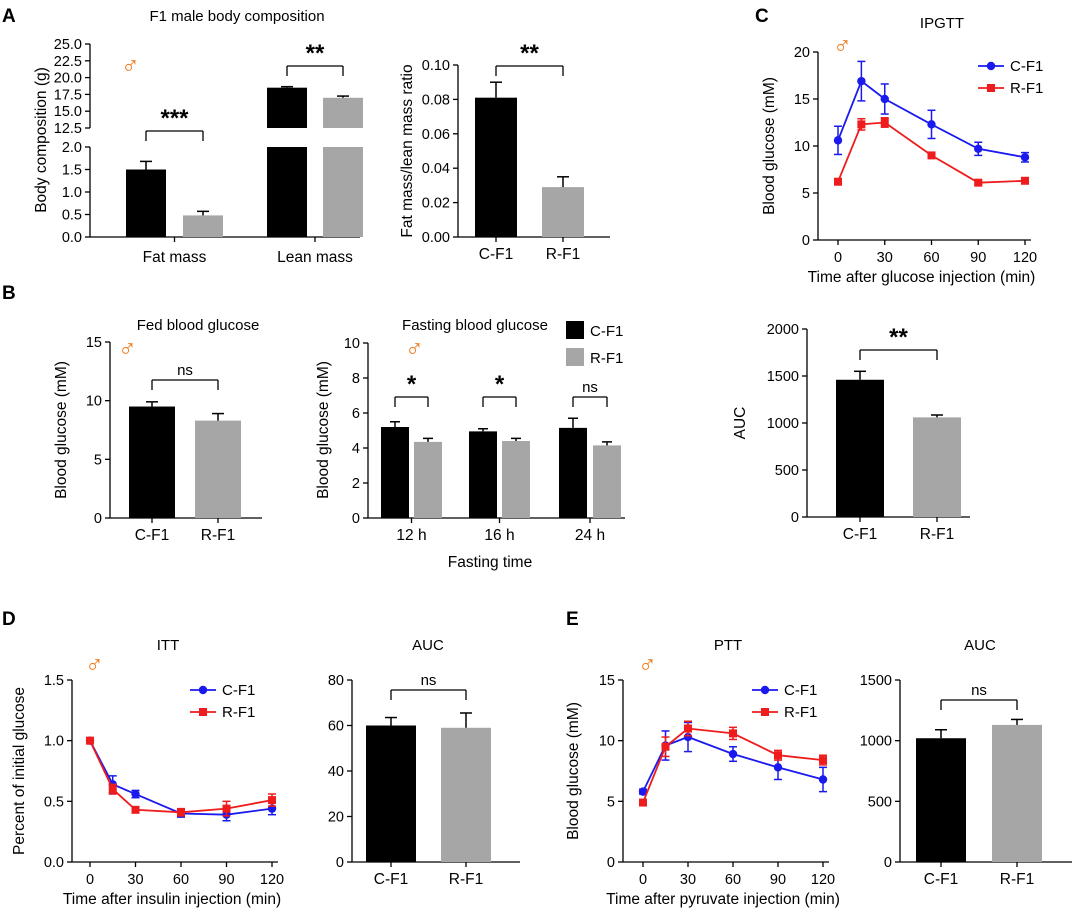 The height and width of the screenshot is (924, 1084). I want to click on A2-y-tick-label: 0.06, so click(436, 135).